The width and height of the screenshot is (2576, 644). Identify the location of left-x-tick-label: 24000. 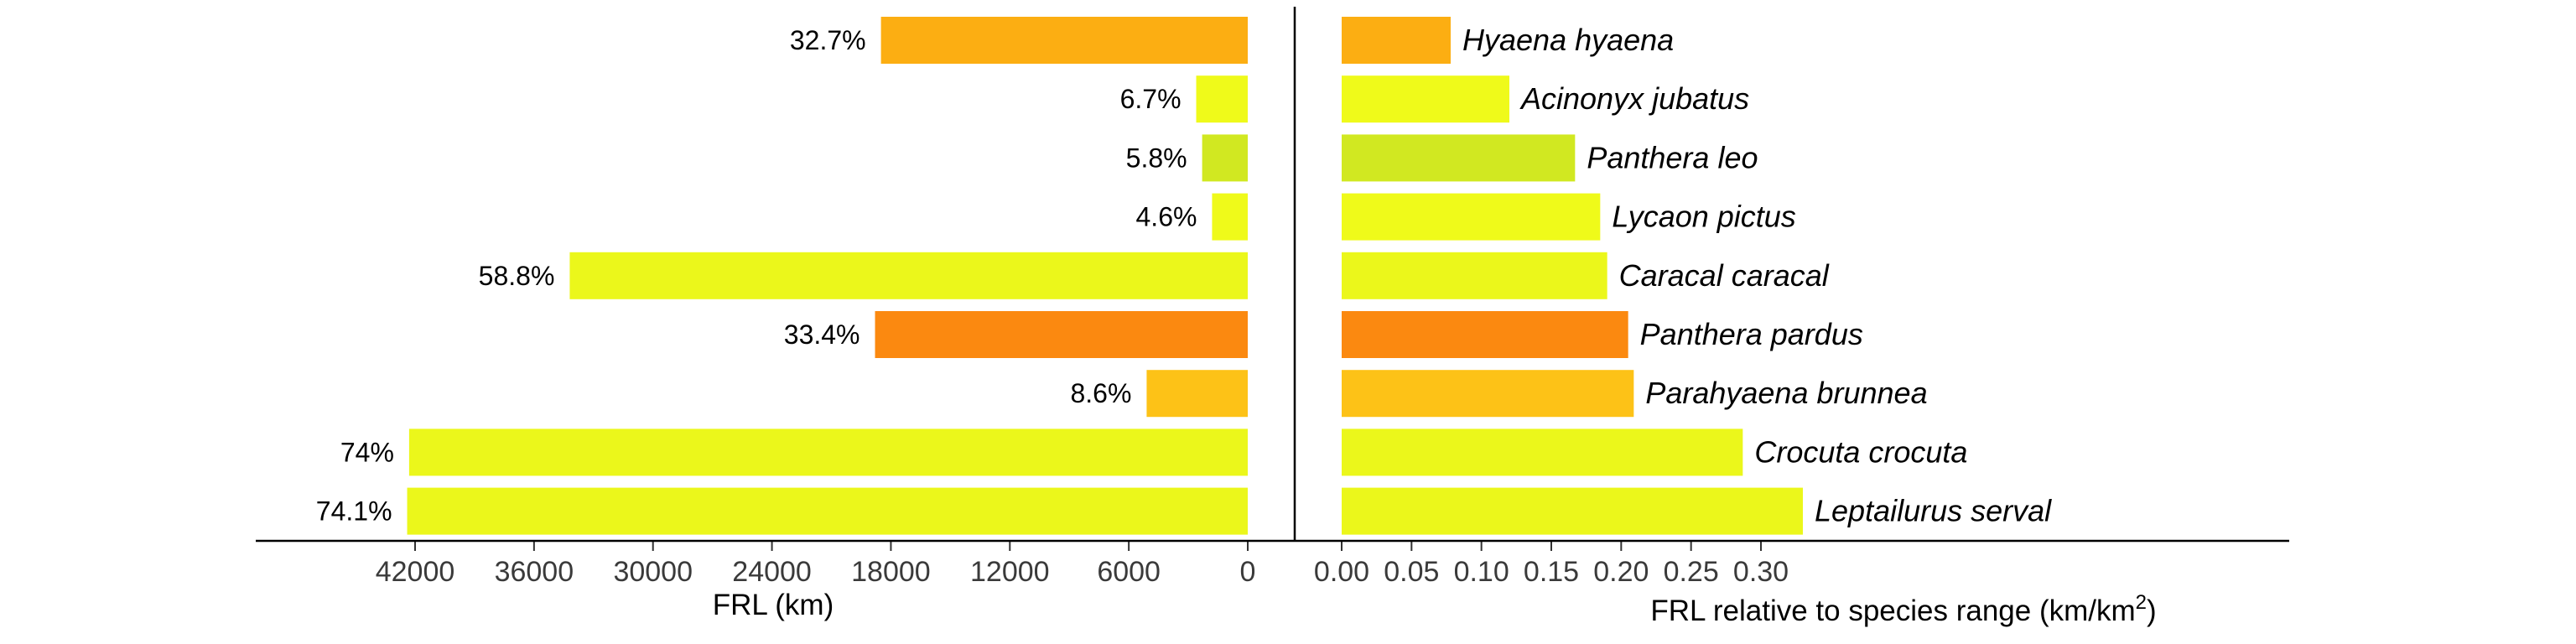
(772, 572).